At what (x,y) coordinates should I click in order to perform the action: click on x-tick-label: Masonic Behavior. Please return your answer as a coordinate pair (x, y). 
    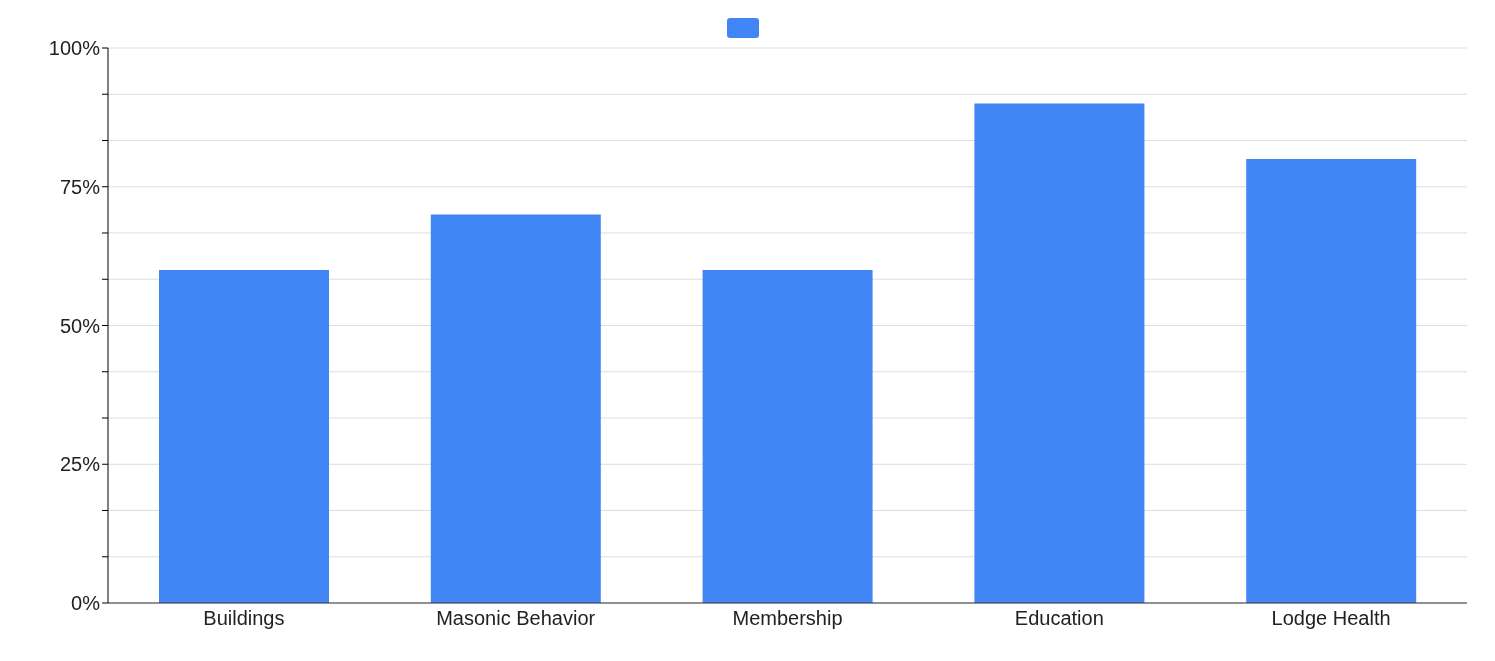
    Looking at the image, I should click on (516, 618).